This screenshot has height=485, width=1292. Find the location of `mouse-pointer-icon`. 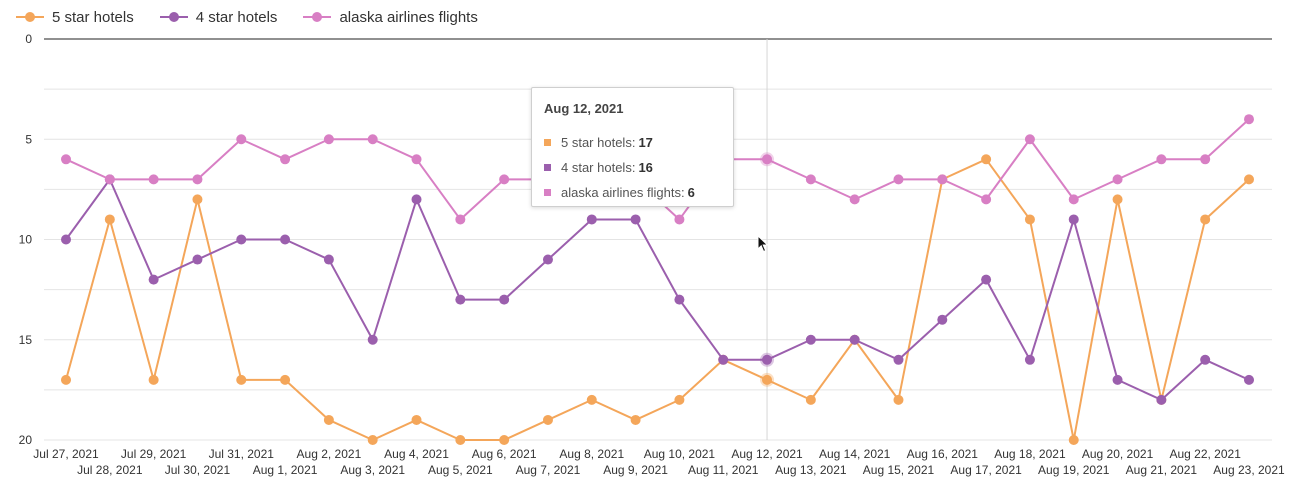

mouse-pointer-icon is located at coordinates (763, 244).